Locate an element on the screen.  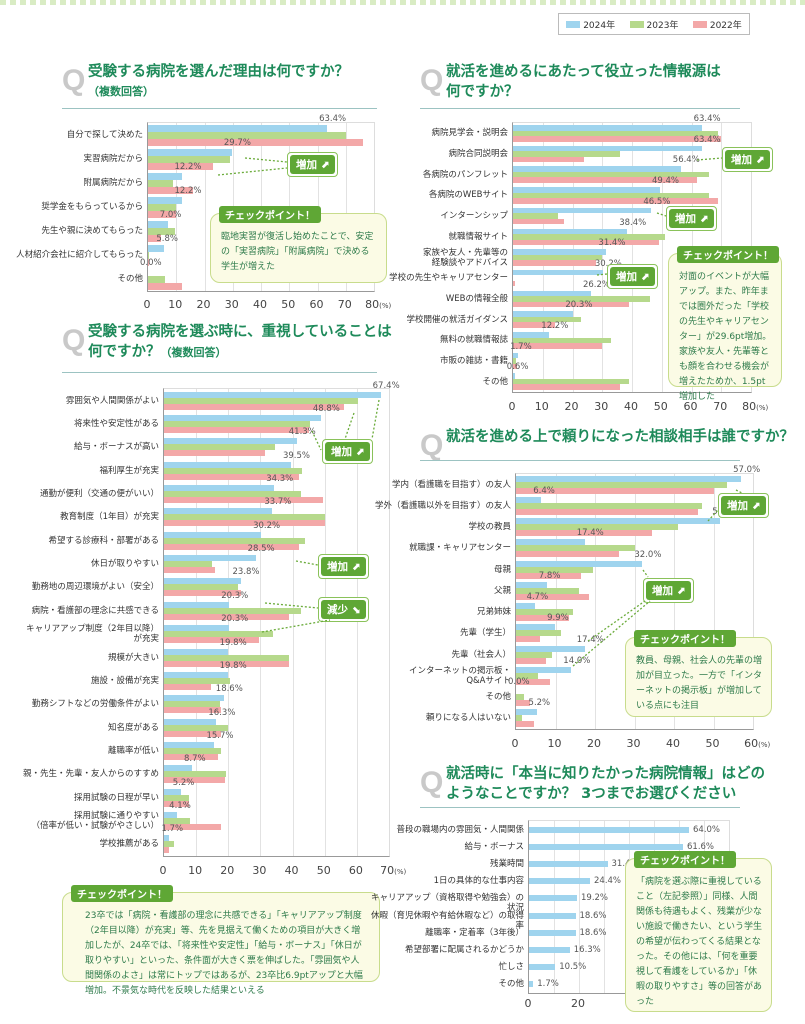
value-label: 12.2% is located at coordinates (188, 190).